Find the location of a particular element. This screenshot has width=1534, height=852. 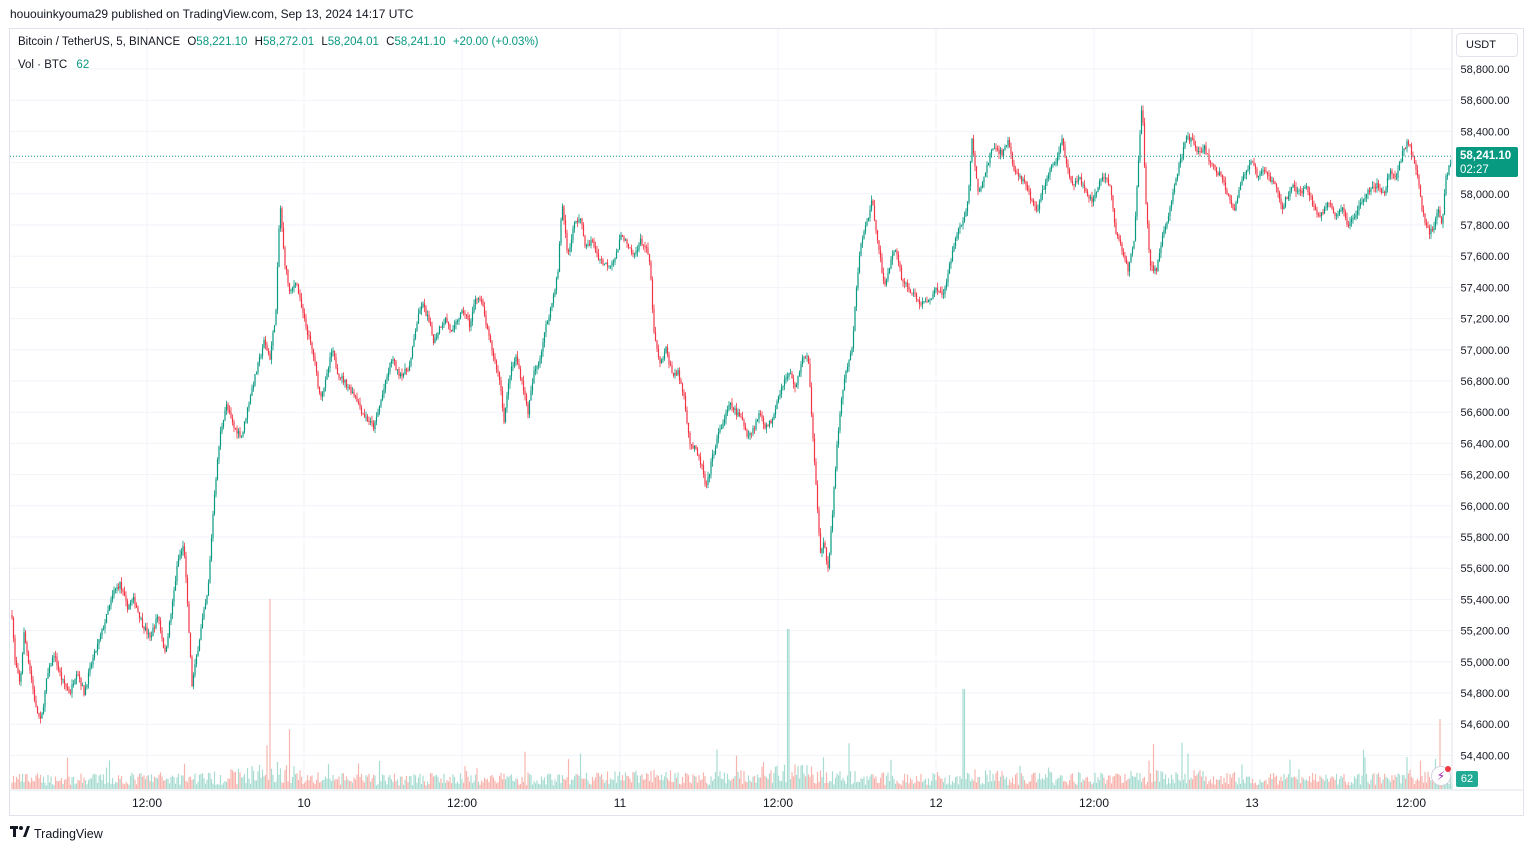

tradingview-brand: TradingView is located at coordinates (56, 833).